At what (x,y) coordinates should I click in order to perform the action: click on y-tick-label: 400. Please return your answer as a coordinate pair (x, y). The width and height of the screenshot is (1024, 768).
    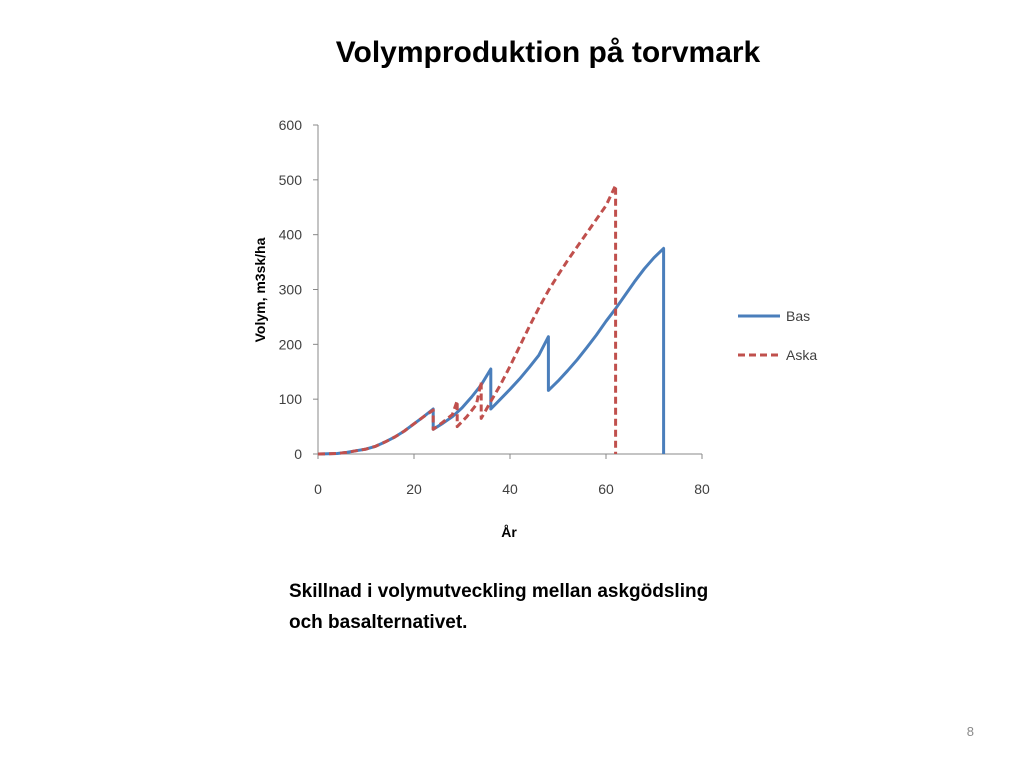
    Looking at the image, I should click on (291, 235).